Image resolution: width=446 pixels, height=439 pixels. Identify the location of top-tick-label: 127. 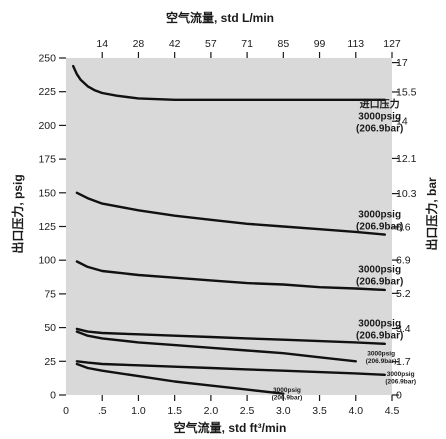
(392, 44).